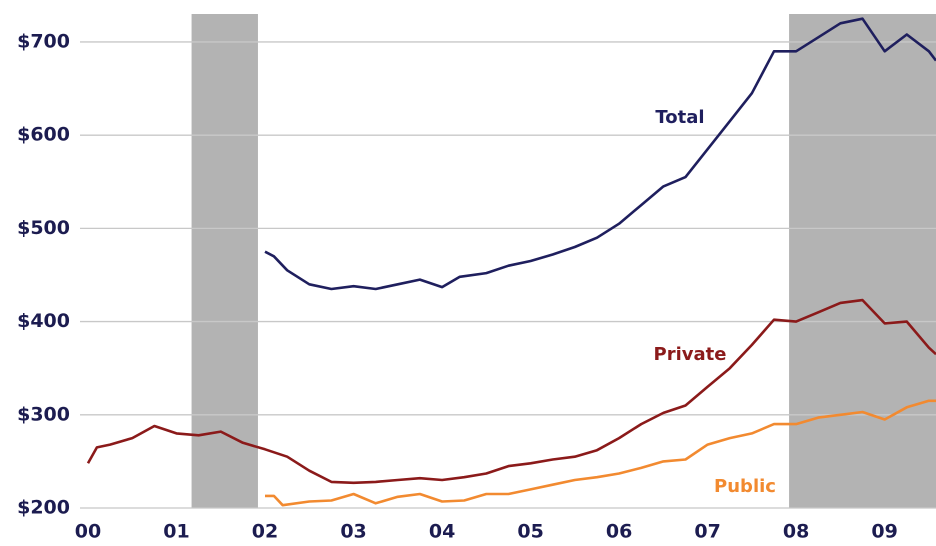 The image size is (936, 546). Describe the element at coordinates (43, 321) in the screenshot. I see `y-tick-label: $400` at that location.